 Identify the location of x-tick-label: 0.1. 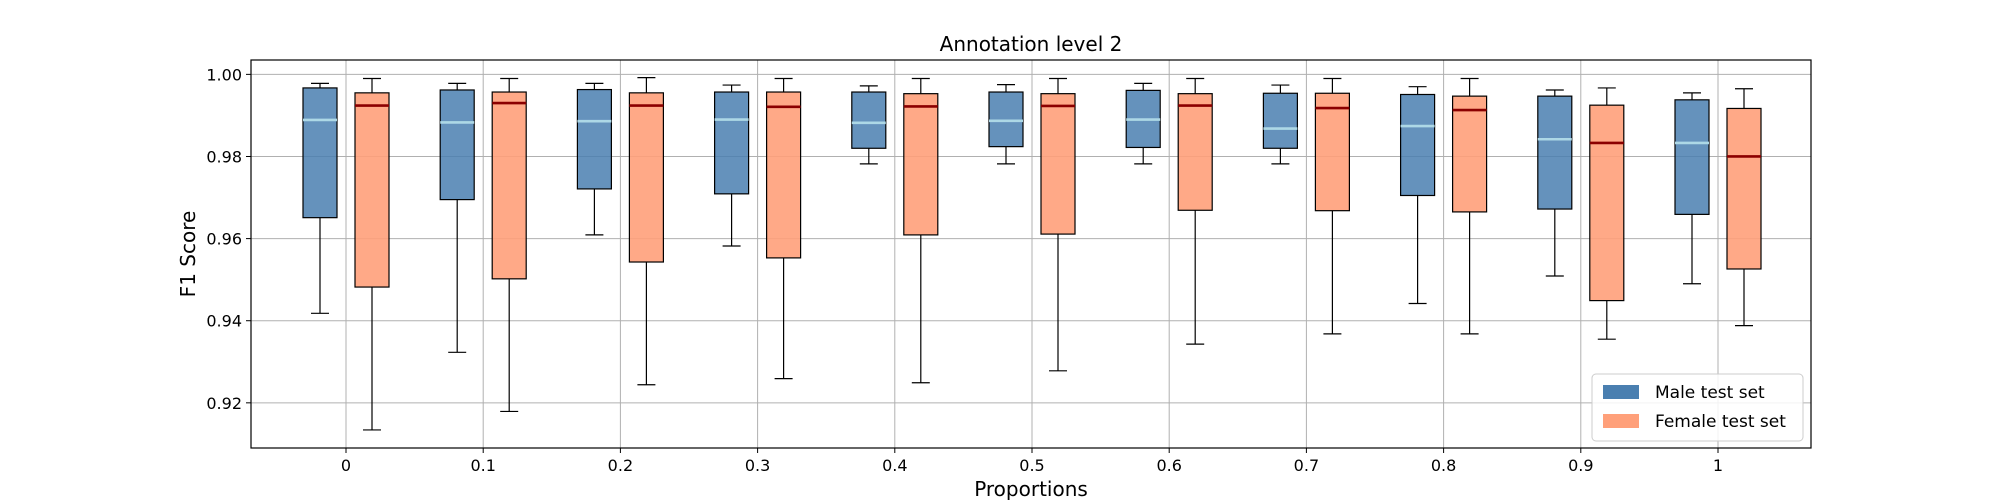
(482, 465).